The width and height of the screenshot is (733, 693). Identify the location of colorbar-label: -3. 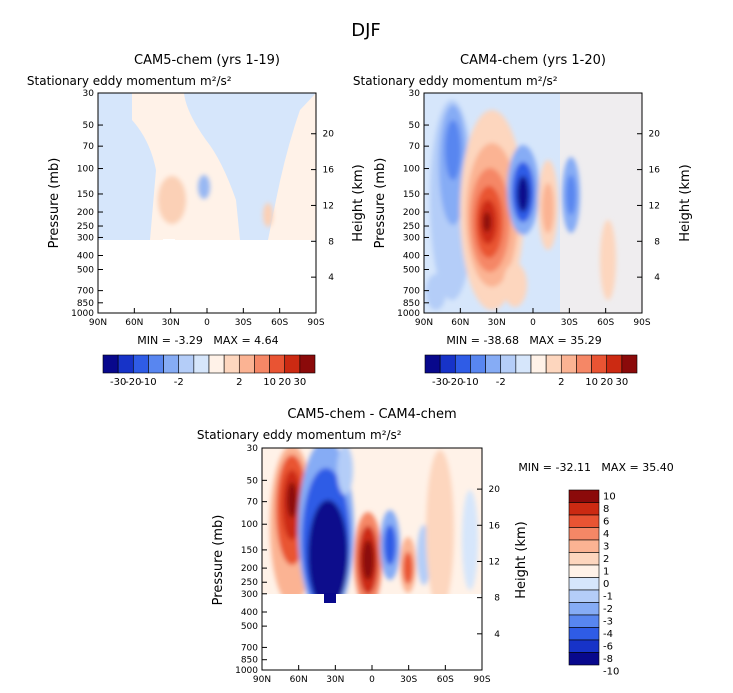
(608, 621).